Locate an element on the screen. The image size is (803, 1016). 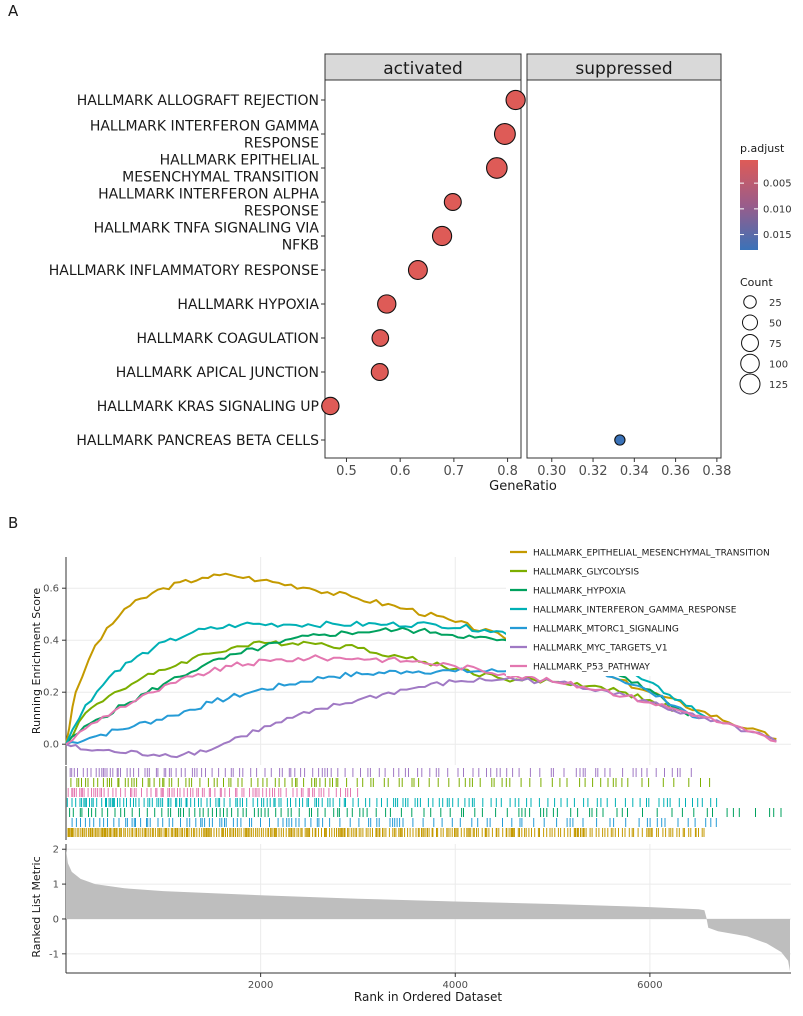
es-legend-label: HALLMARK_P53_PATHWAY is located at coordinates (591, 668).